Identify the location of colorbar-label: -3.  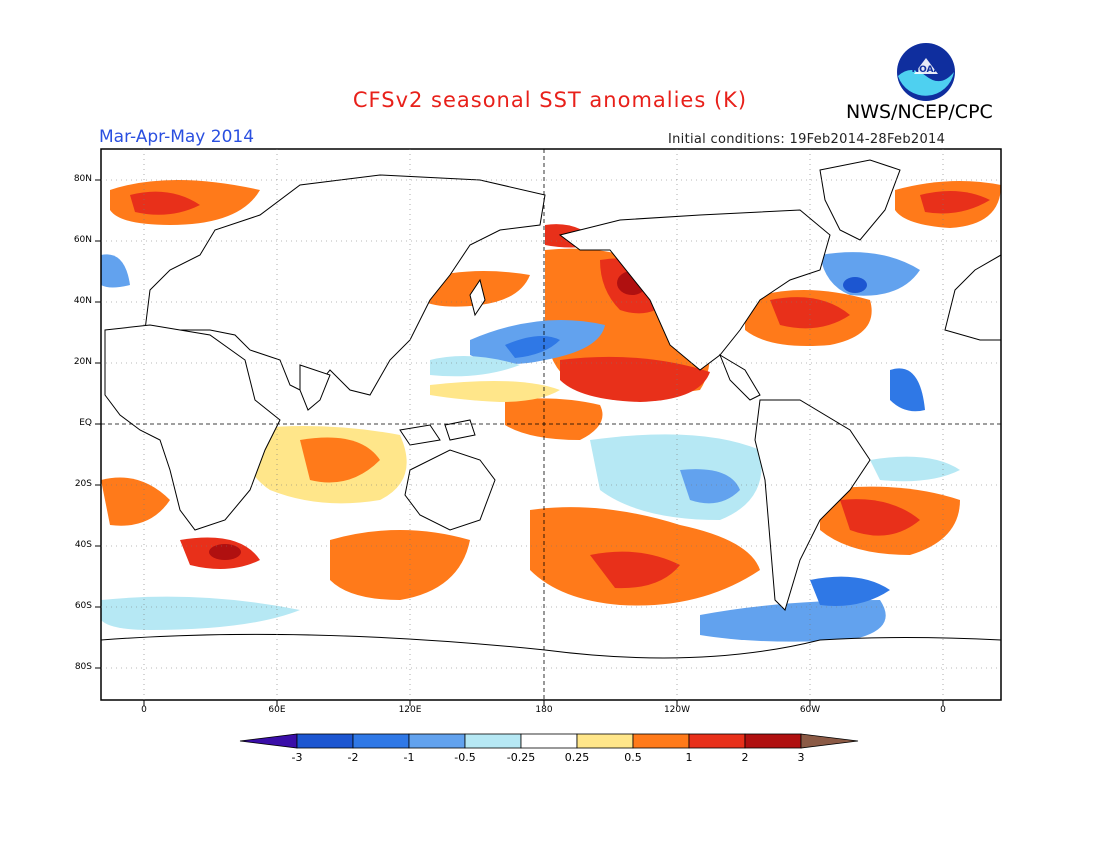
(297, 757).